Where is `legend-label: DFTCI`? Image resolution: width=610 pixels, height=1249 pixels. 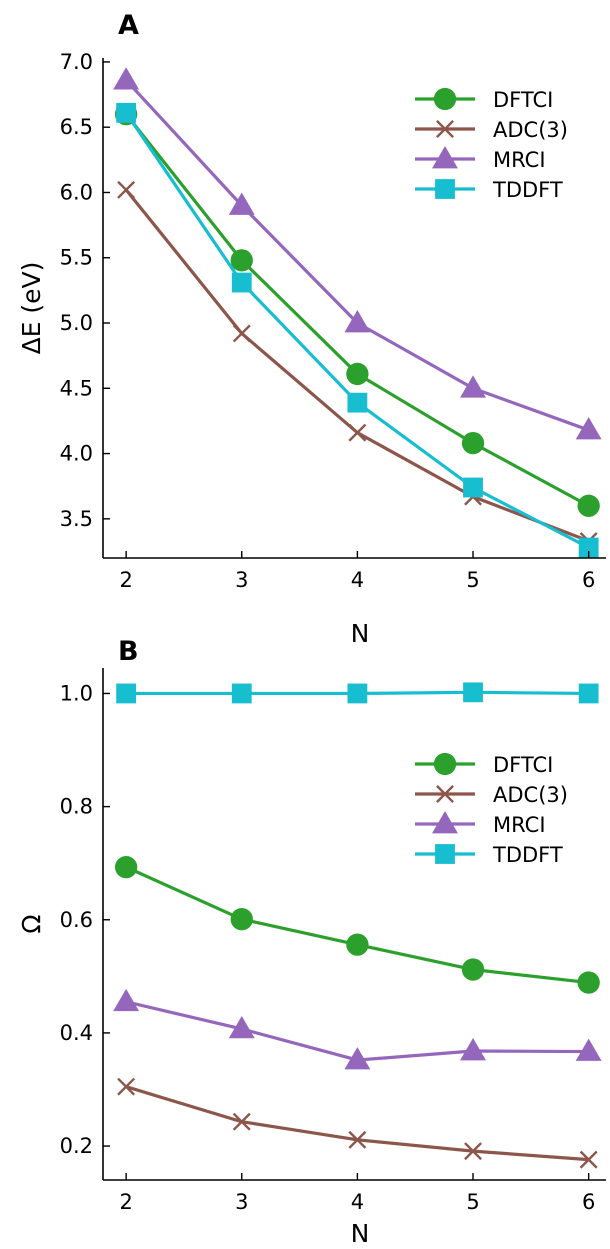
legend-label: DFTCI is located at coordinates (523, 765).